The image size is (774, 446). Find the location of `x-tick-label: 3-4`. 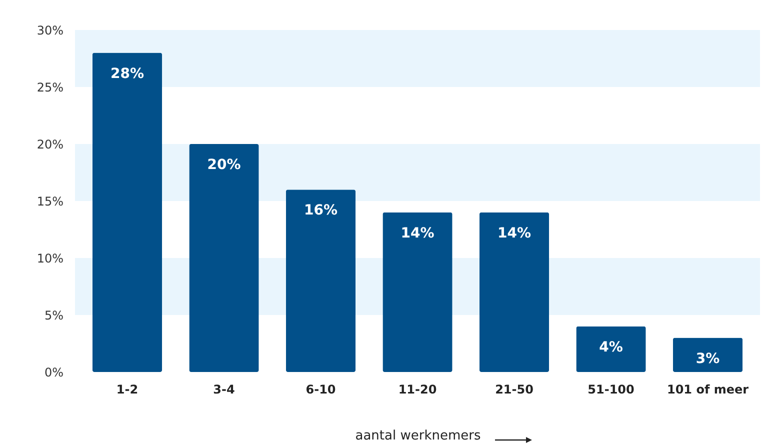

x-tick-label: 3-4 is located at coordinates (224, 389).